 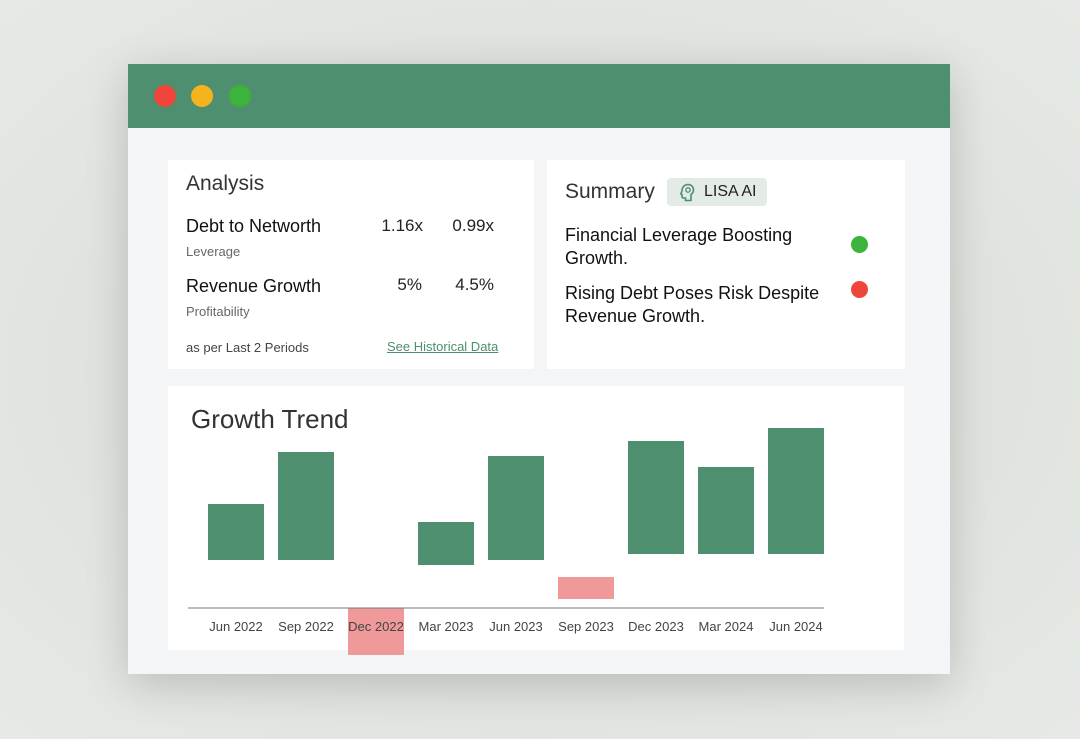 What do you see at coordinates (679, 246) in the screenshot?
I see `summary-item-text: Financial Leverage Boosting Growth.` at bounding box center [679, 246].